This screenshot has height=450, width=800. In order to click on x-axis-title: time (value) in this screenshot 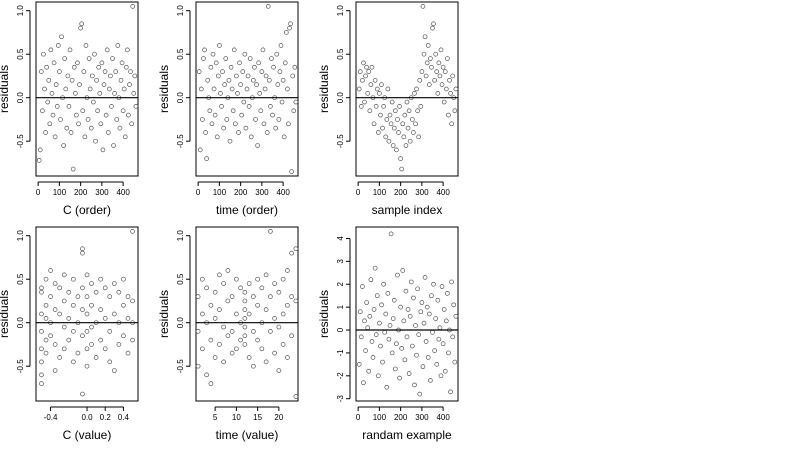, I will do `click(247, 435)`.